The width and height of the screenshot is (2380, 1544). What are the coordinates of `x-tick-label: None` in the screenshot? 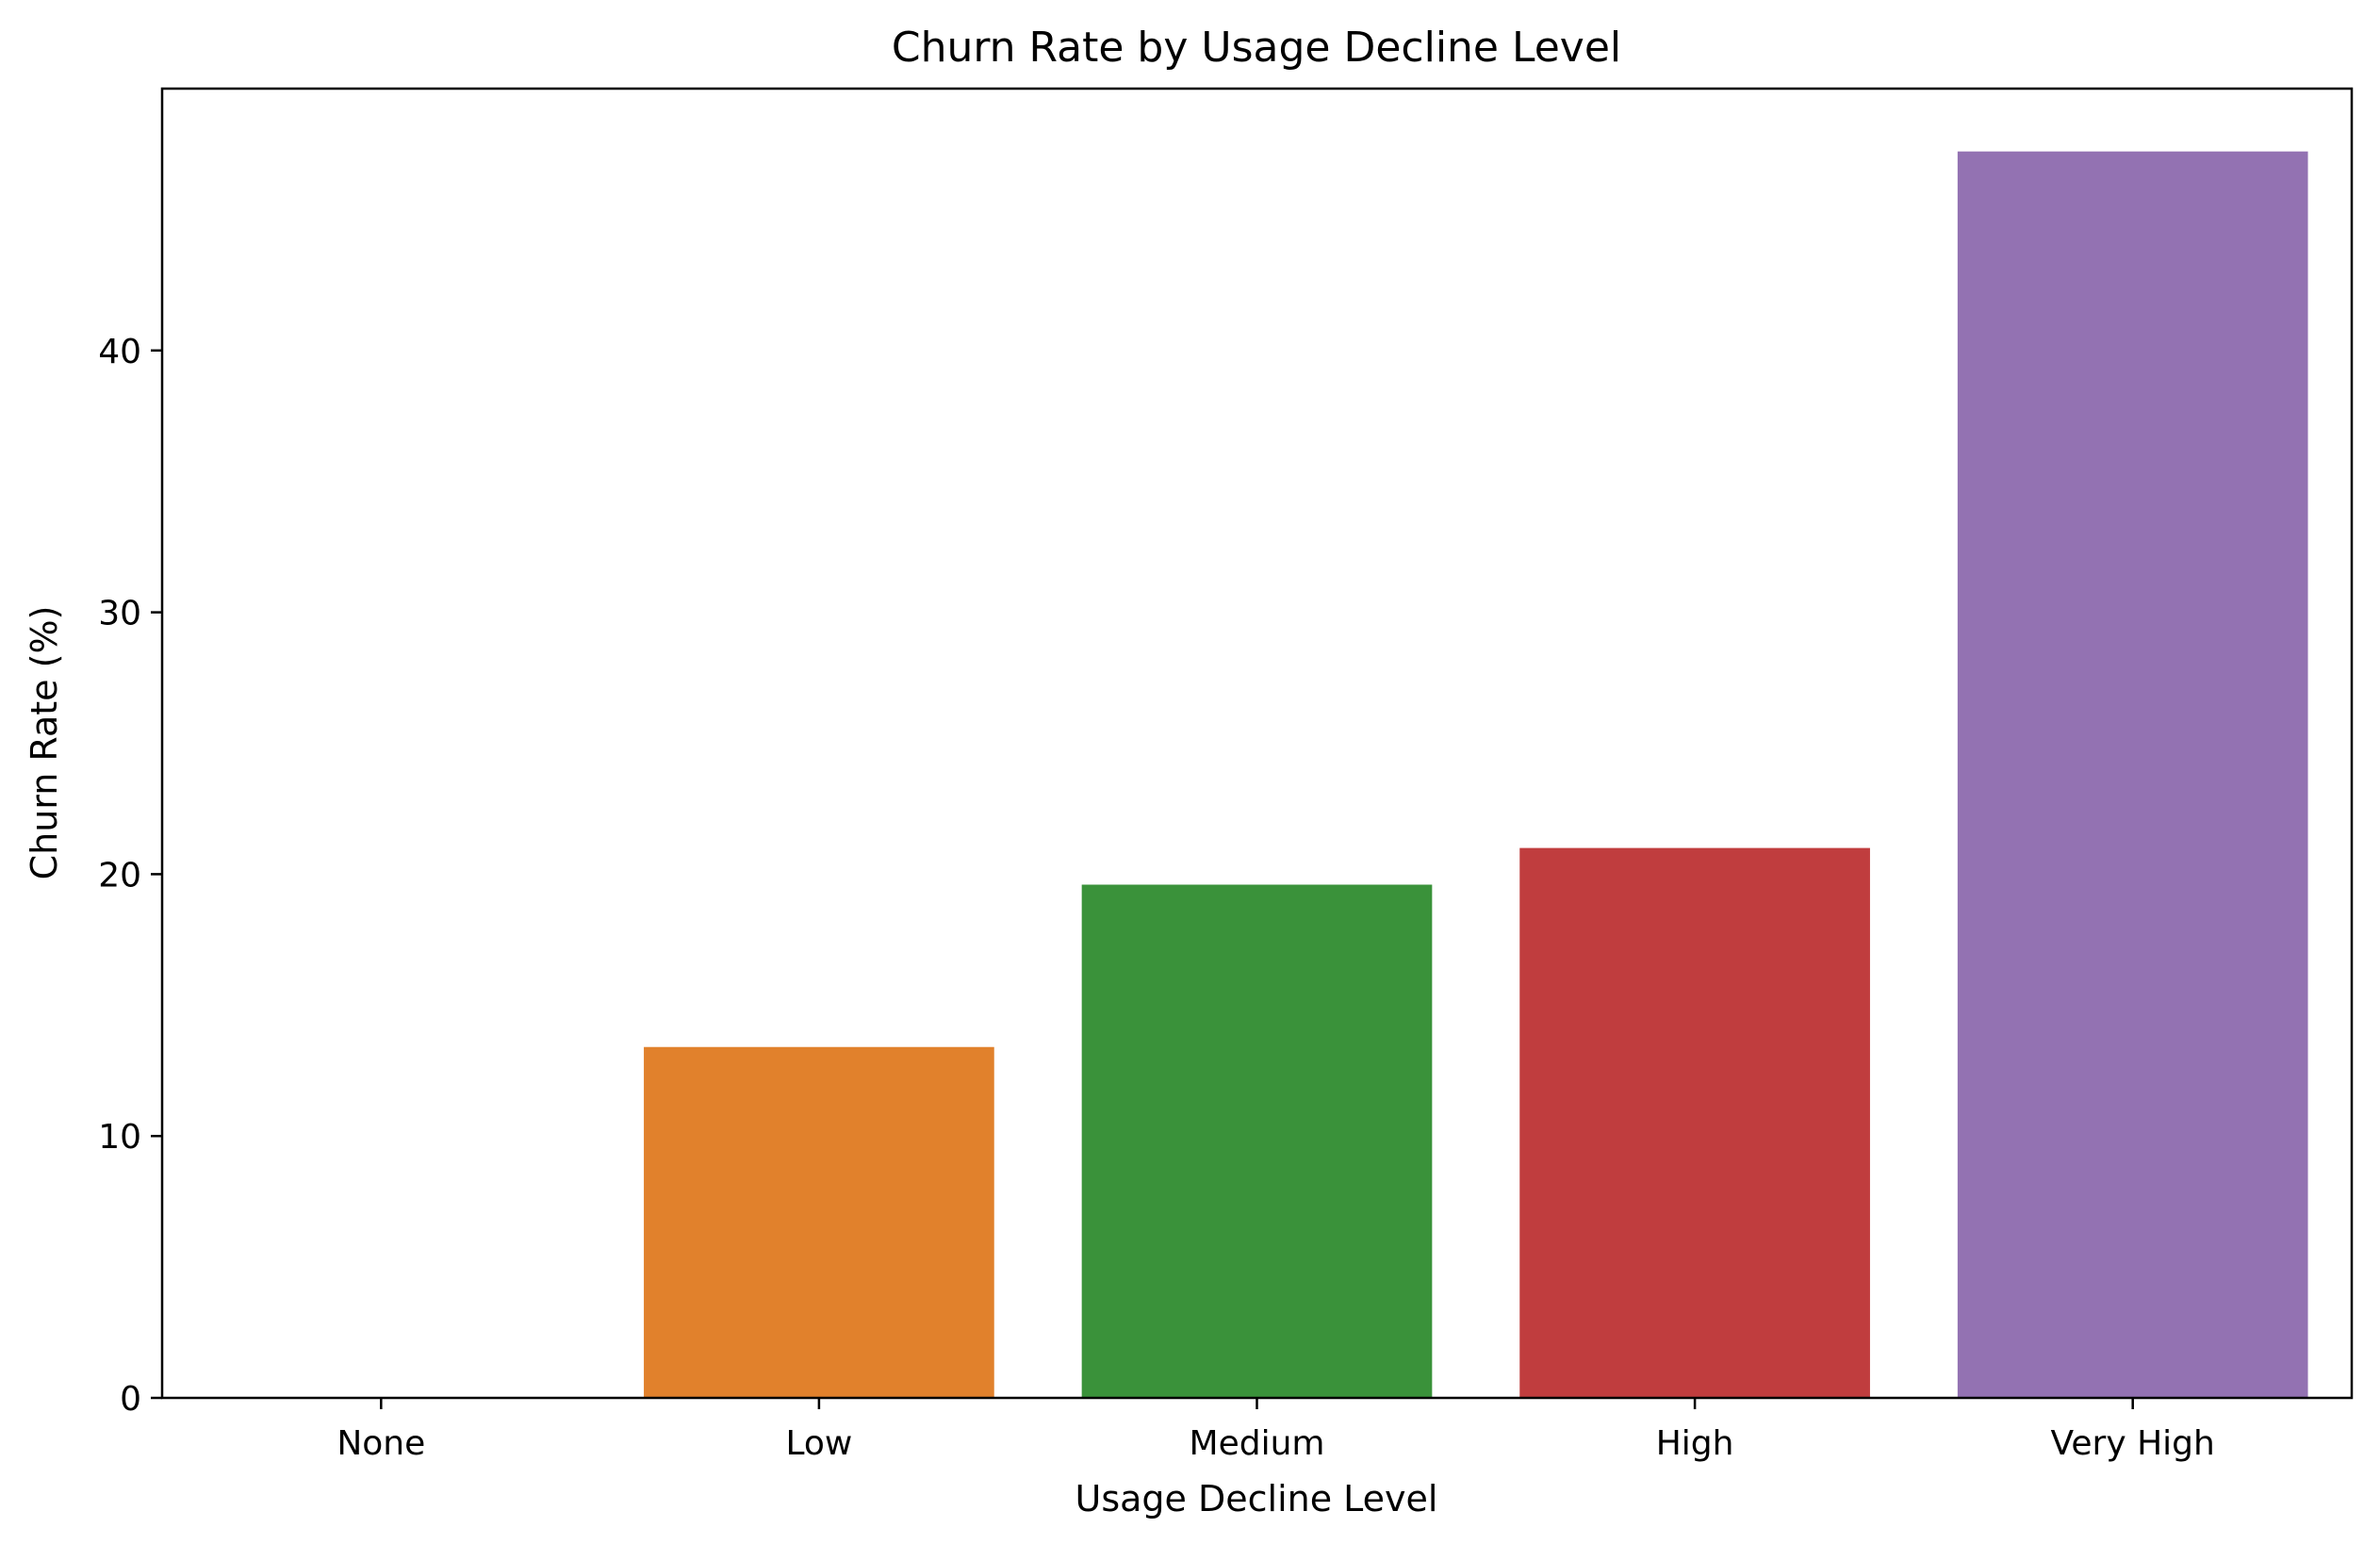 It's located at (380, 1443).